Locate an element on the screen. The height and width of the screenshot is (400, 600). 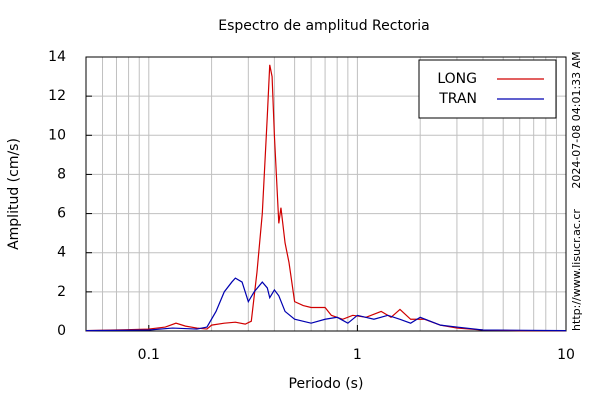
x-axis-label: Periodo (s) is located at coordinates (326, 384).